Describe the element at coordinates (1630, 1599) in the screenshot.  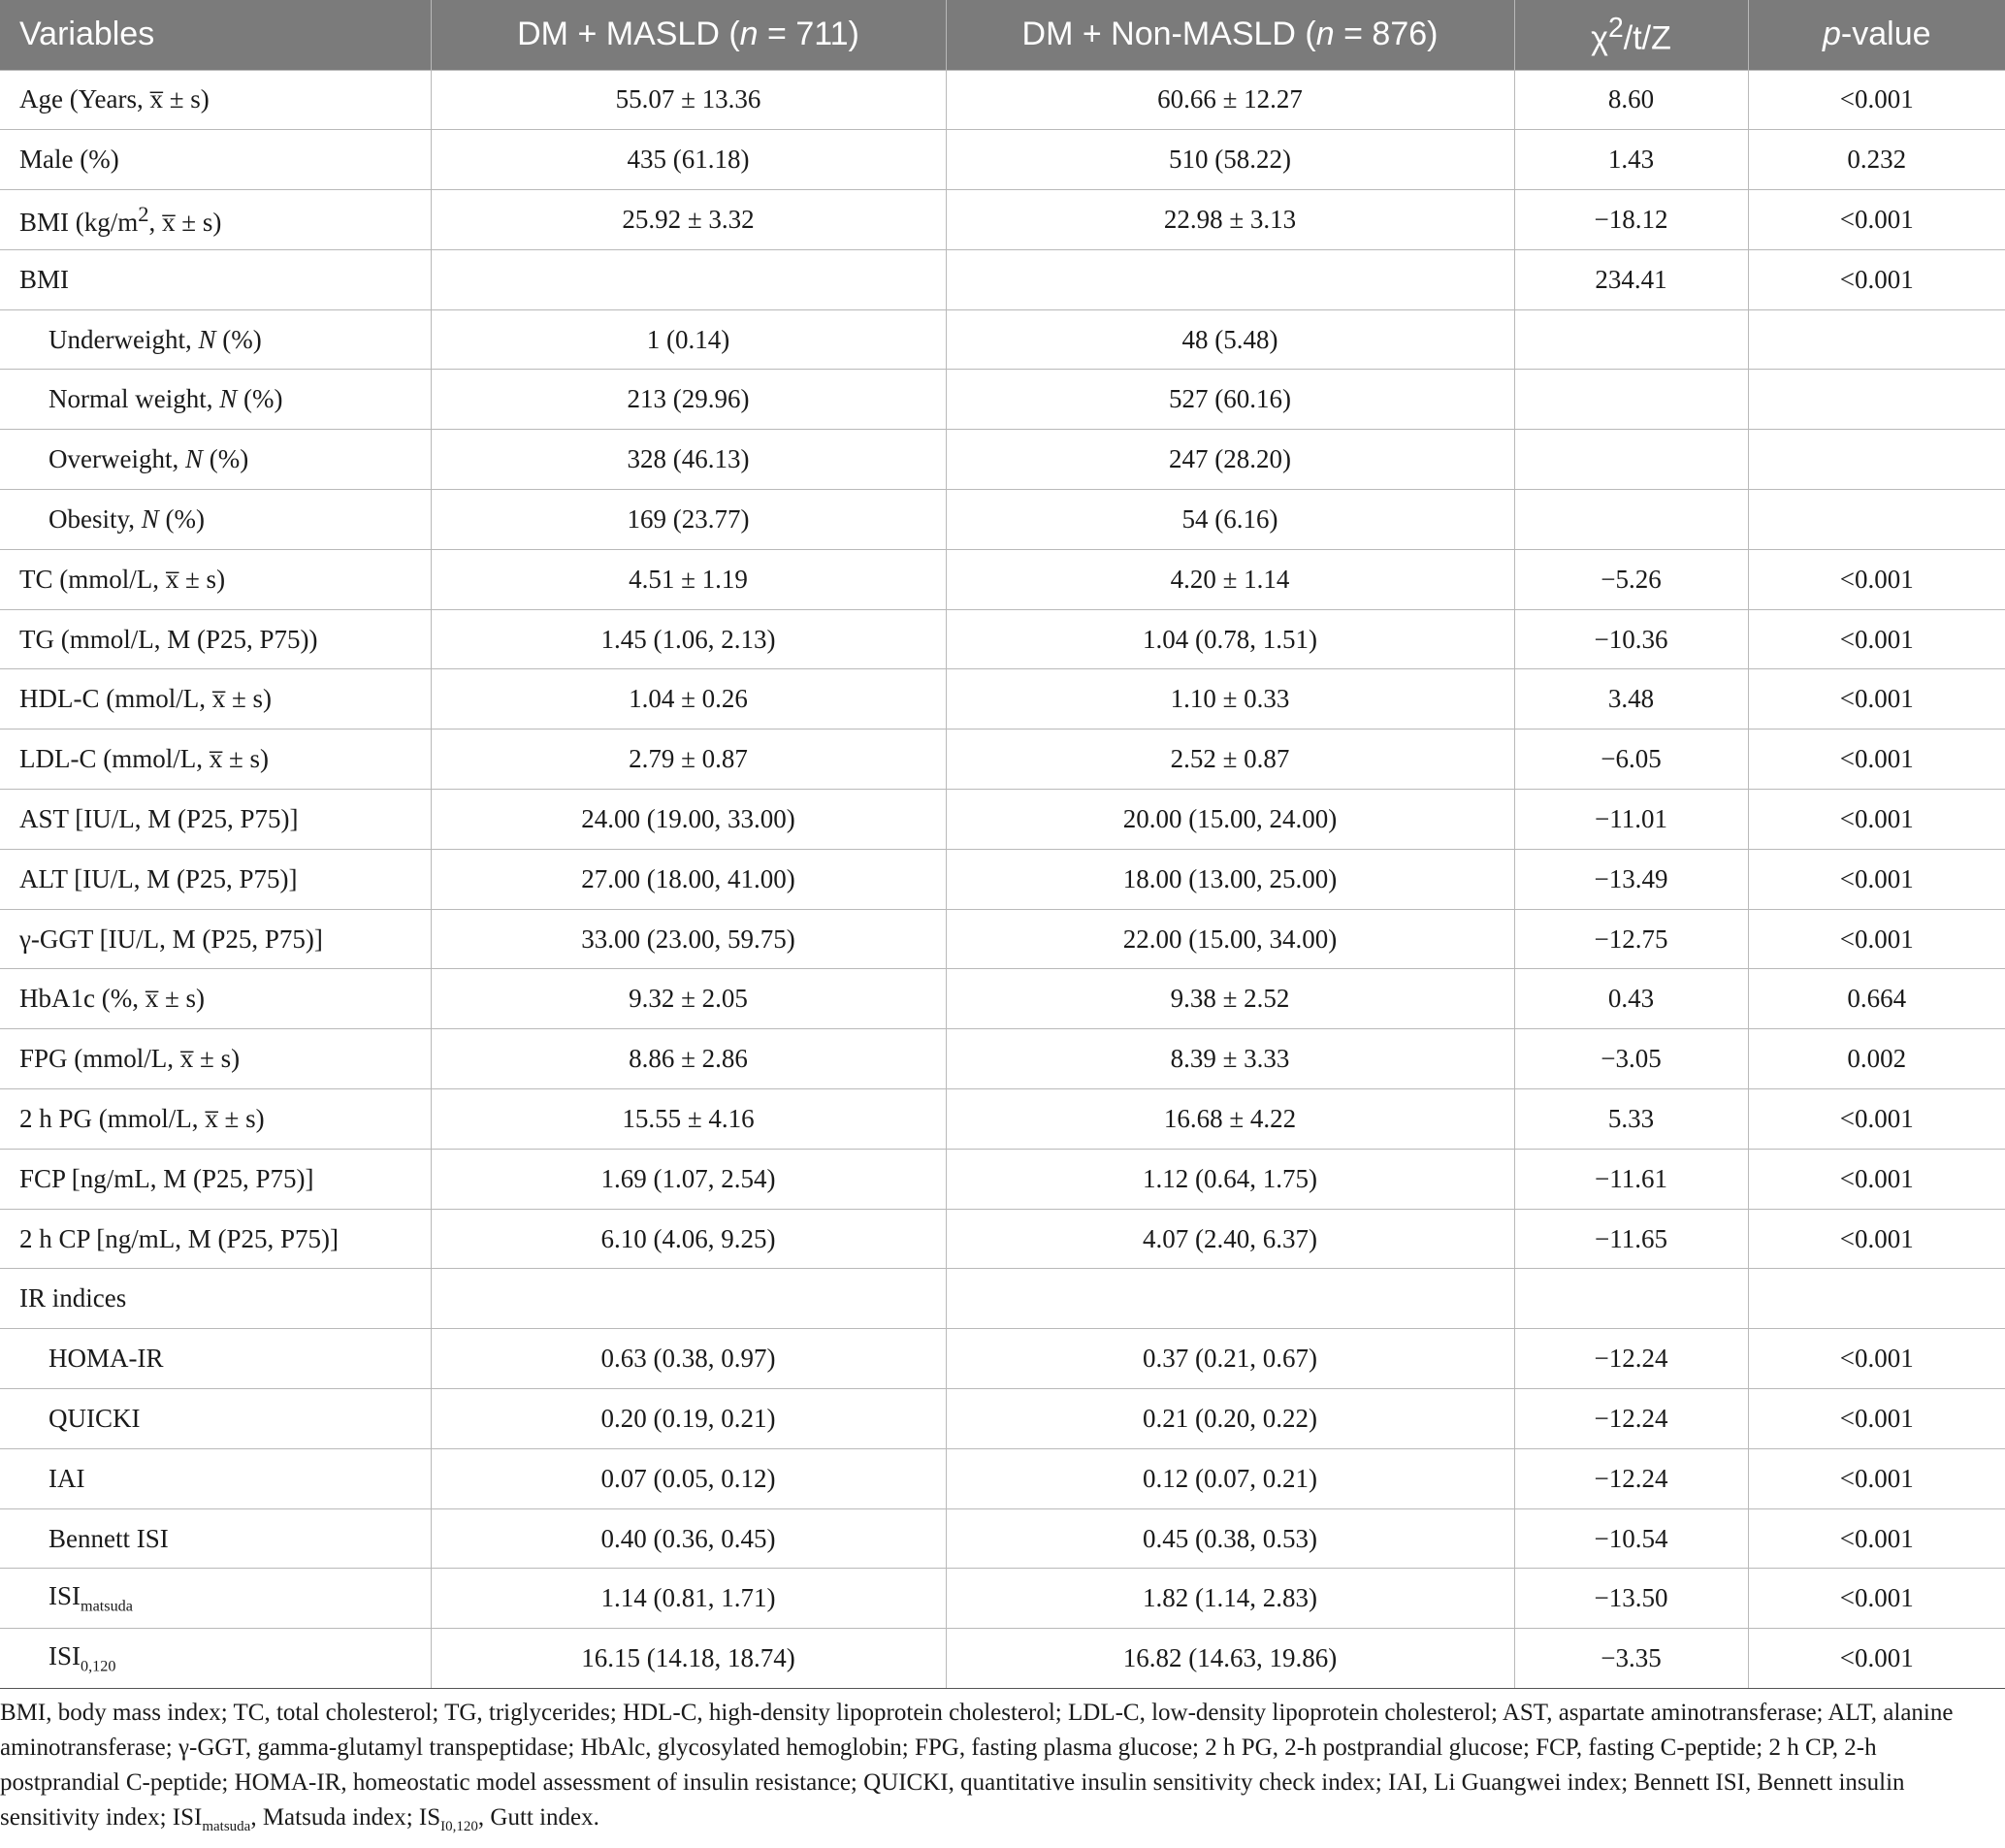
I see `cell-statistic: −13.50` at that location.